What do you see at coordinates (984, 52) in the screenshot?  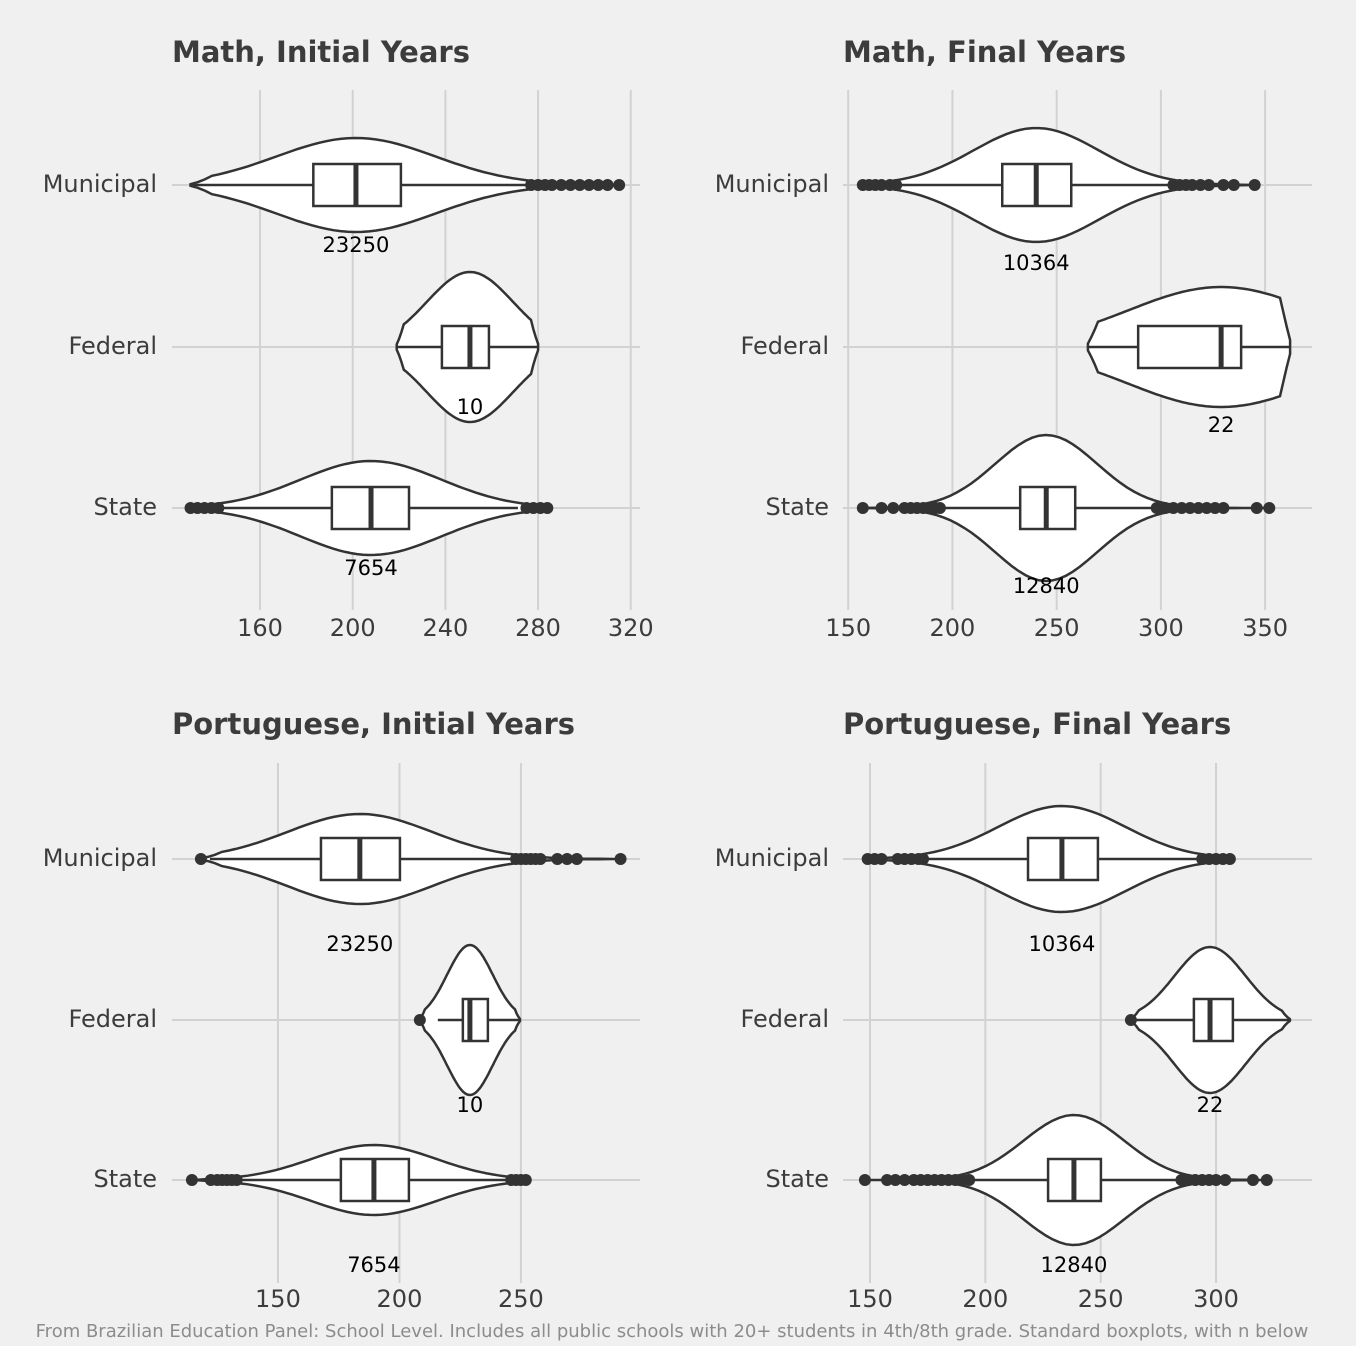 I see `panel-title: Math, Final Years` at bounding box center [984, 52].